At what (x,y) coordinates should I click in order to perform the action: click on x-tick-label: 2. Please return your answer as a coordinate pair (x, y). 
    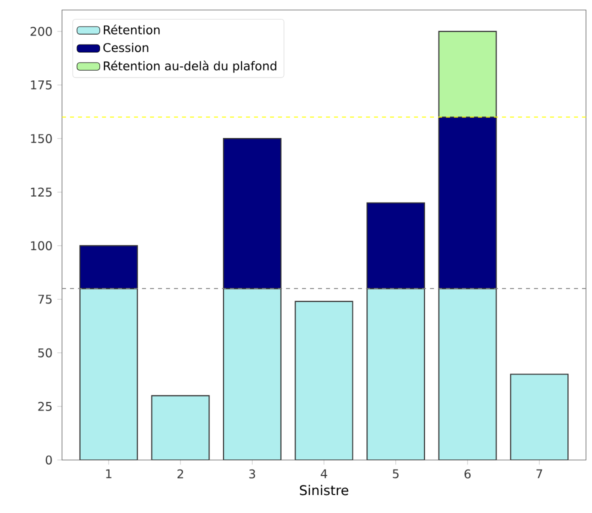
    Looking at the image, I should click on (181, 473).